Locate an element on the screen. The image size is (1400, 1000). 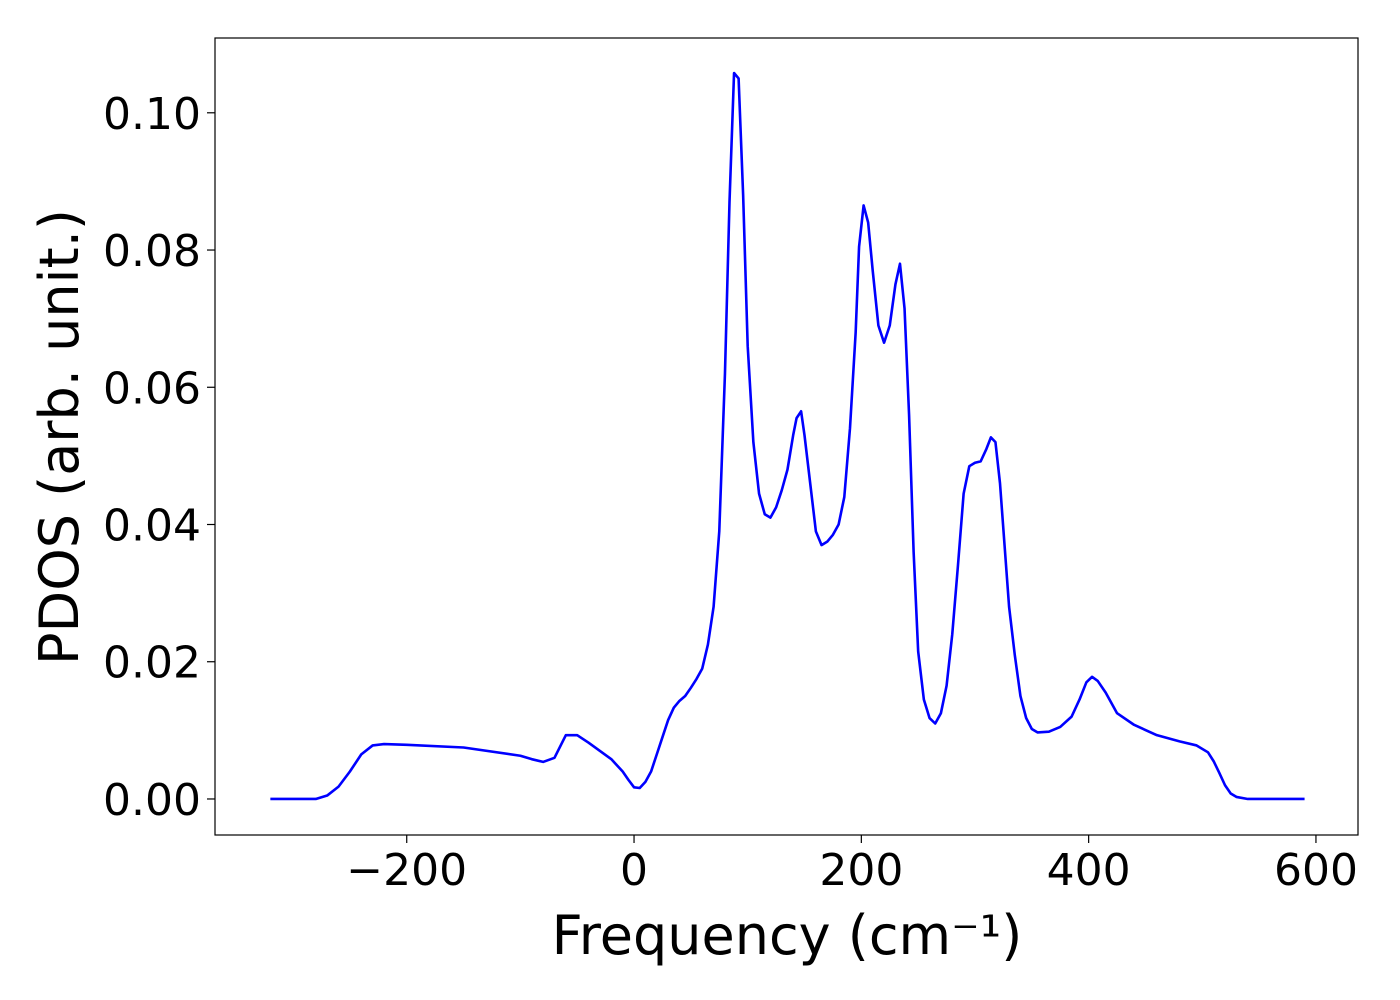
y-axis-label: PDOS (arb. unit.) is located at coordinates (59, 437).